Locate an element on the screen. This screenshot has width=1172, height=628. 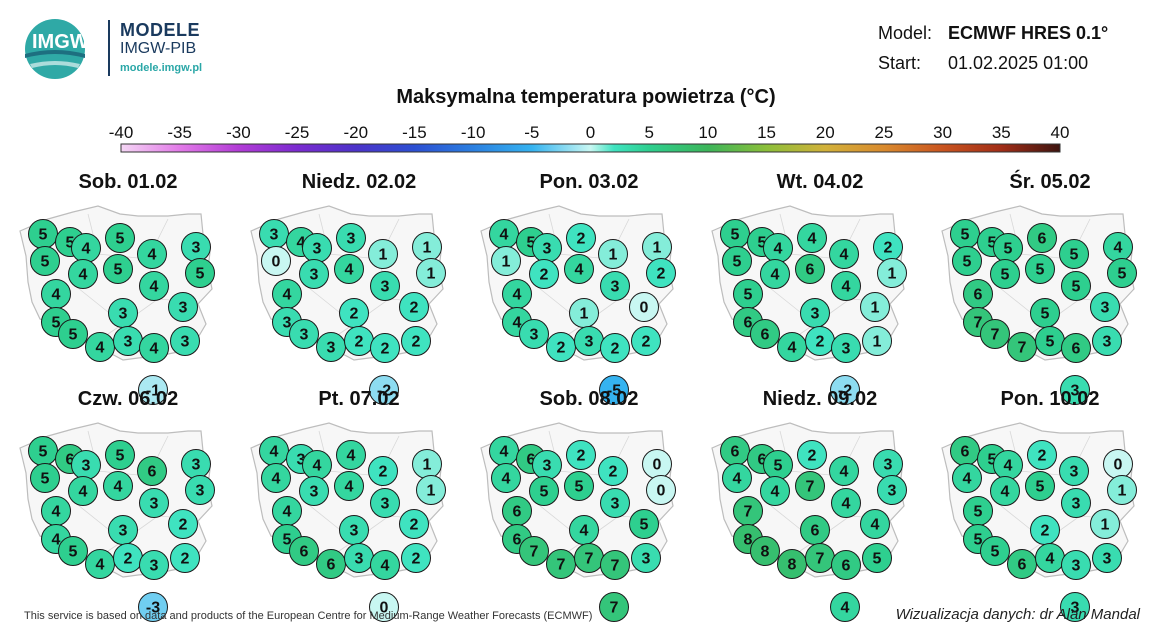
imgw-logo: IMGW is located at coordinates (57, 51).